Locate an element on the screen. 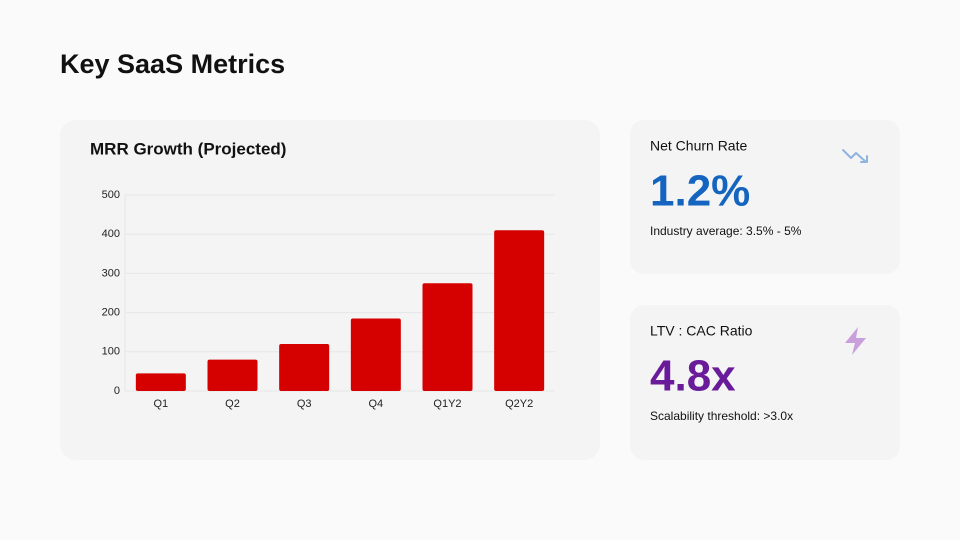 This screenshot has height=540, width=960. kpi-note: Scalability threshold: >3.0x is located at coordinates (721, 416).